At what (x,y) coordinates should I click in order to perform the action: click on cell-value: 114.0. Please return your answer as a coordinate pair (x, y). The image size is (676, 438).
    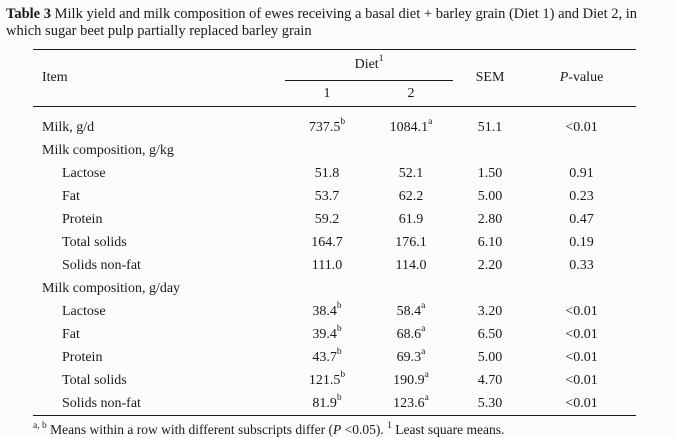
    Looking at the image, I should click on (411, 265).